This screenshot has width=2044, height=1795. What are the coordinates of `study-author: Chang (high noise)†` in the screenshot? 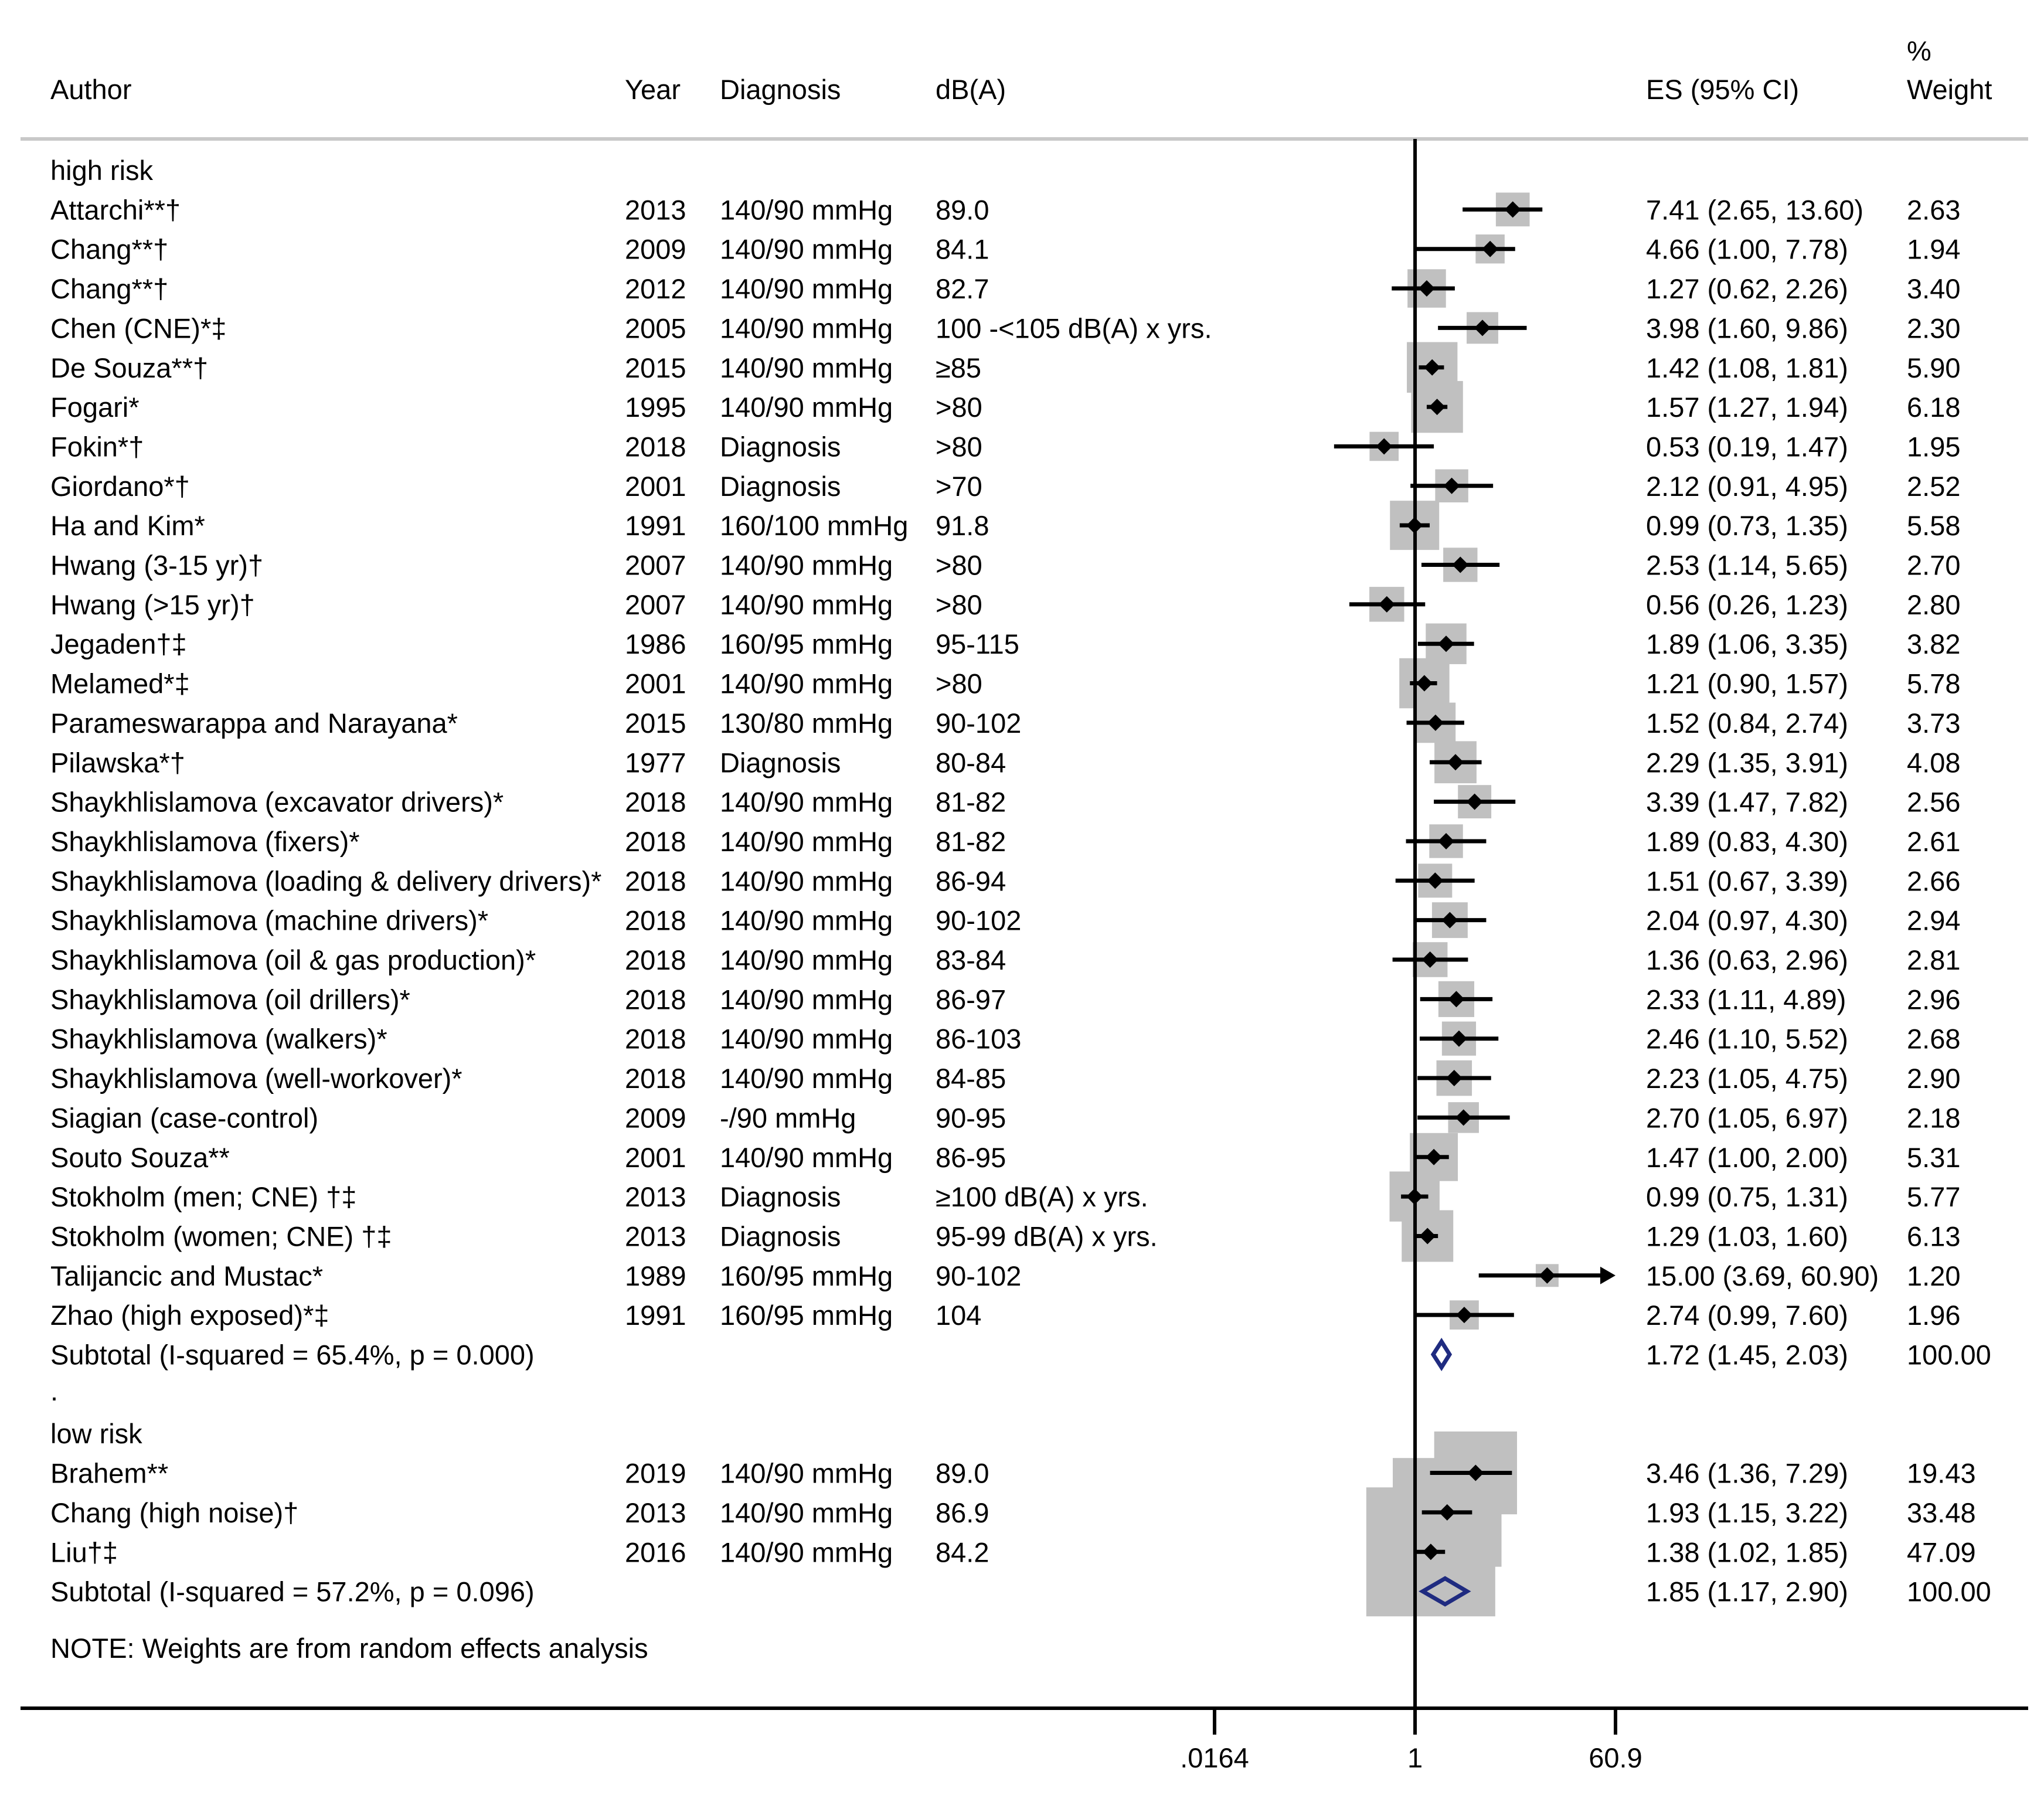 It's located at (174, 1512).